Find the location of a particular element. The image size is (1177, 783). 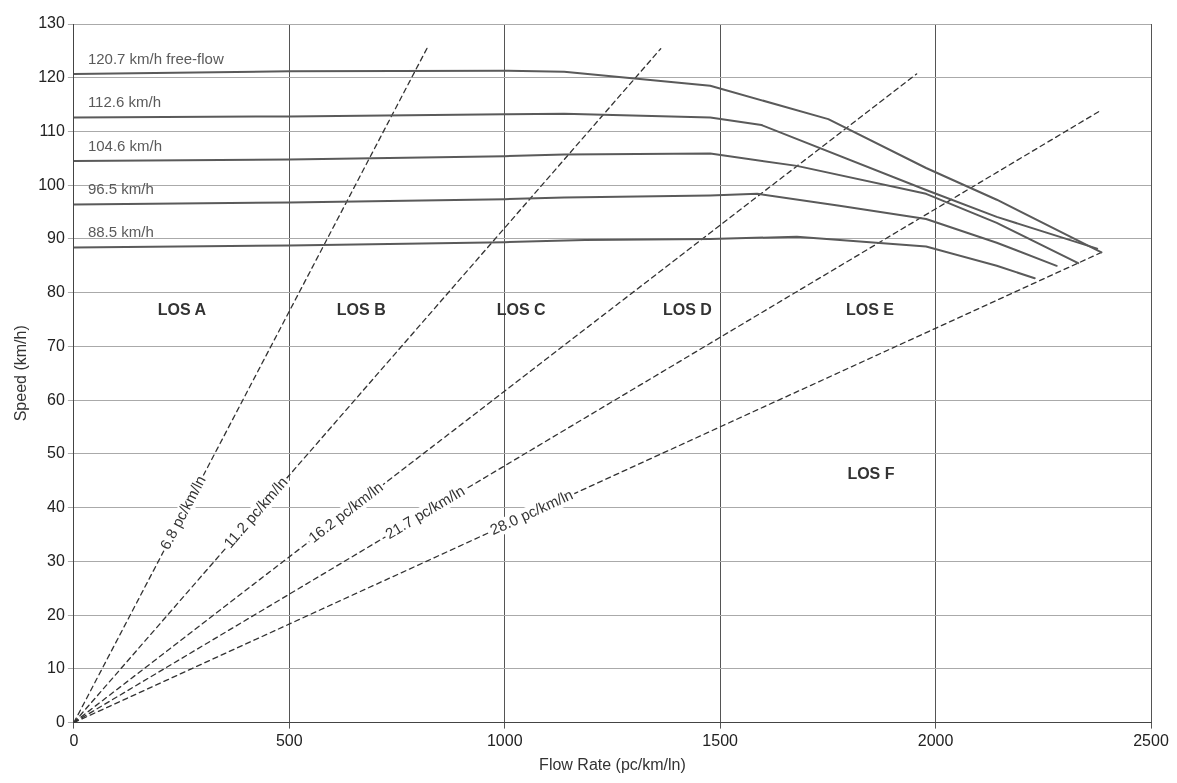

y-tick-label: 50 is located at coordinates (56, 453).